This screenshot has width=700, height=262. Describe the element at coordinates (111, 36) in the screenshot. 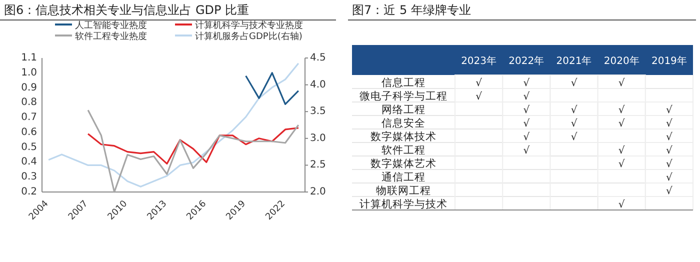

I see `legend-label: 软件工程专业热度` at that location.